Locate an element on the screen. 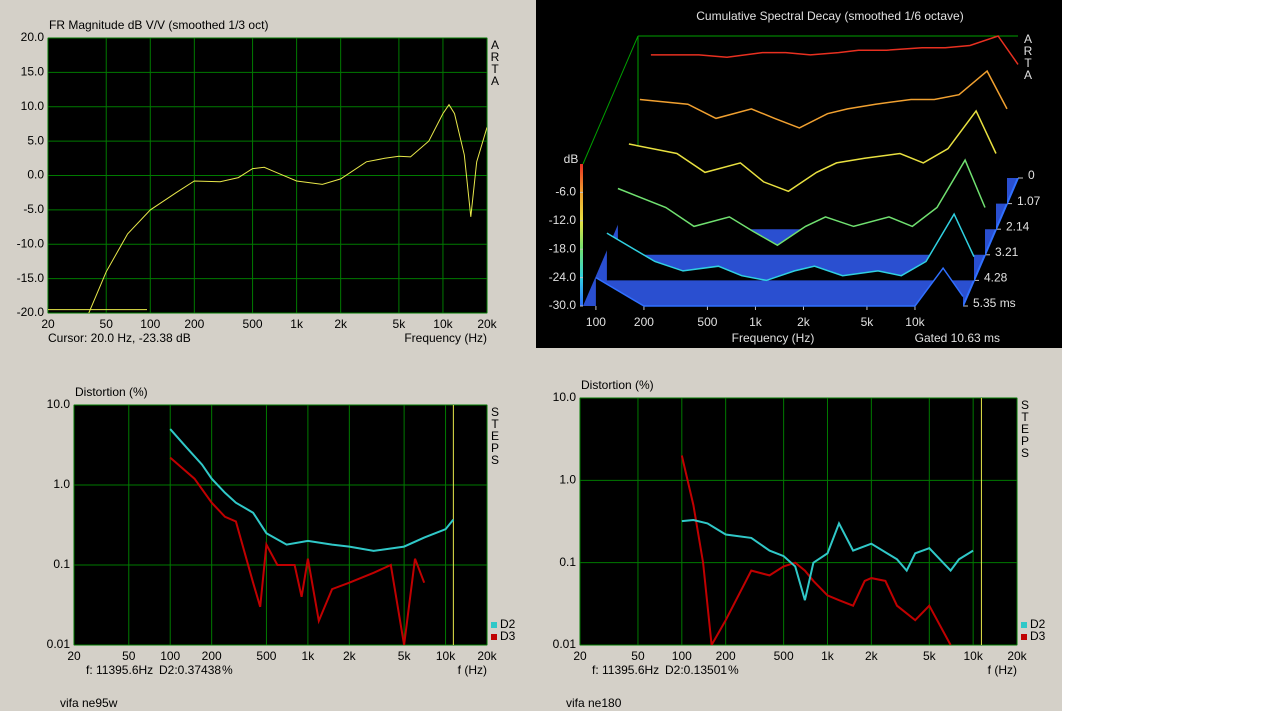 The height and width of the screenshot is (716, 1274). readout: D2:0.37438 is located at coordinates (190, 670).